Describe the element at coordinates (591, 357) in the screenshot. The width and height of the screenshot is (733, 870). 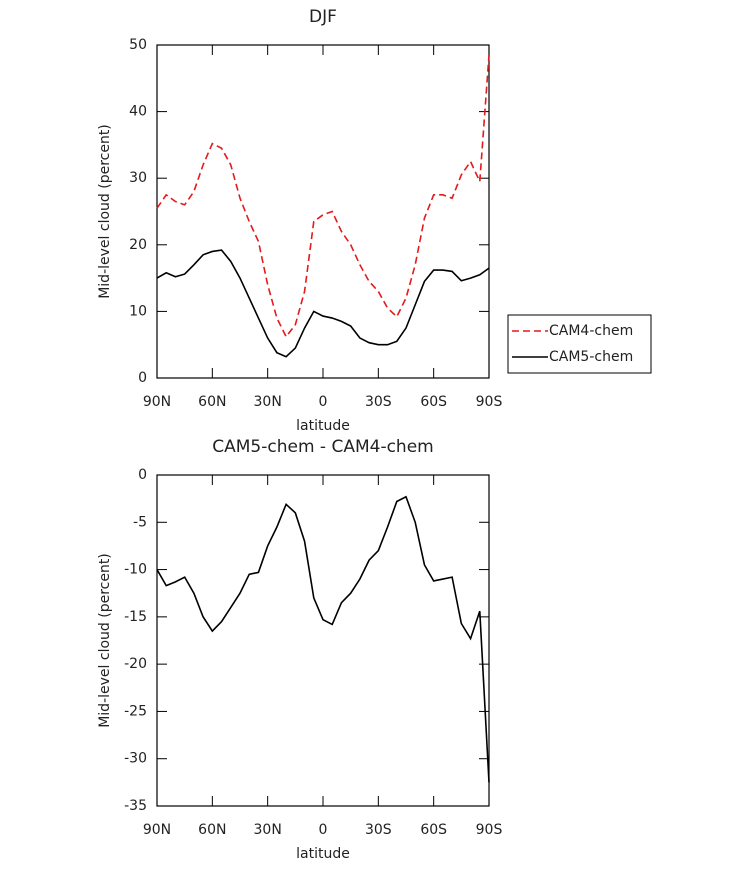
I see `legend-label: CAM5-chem` at that location.